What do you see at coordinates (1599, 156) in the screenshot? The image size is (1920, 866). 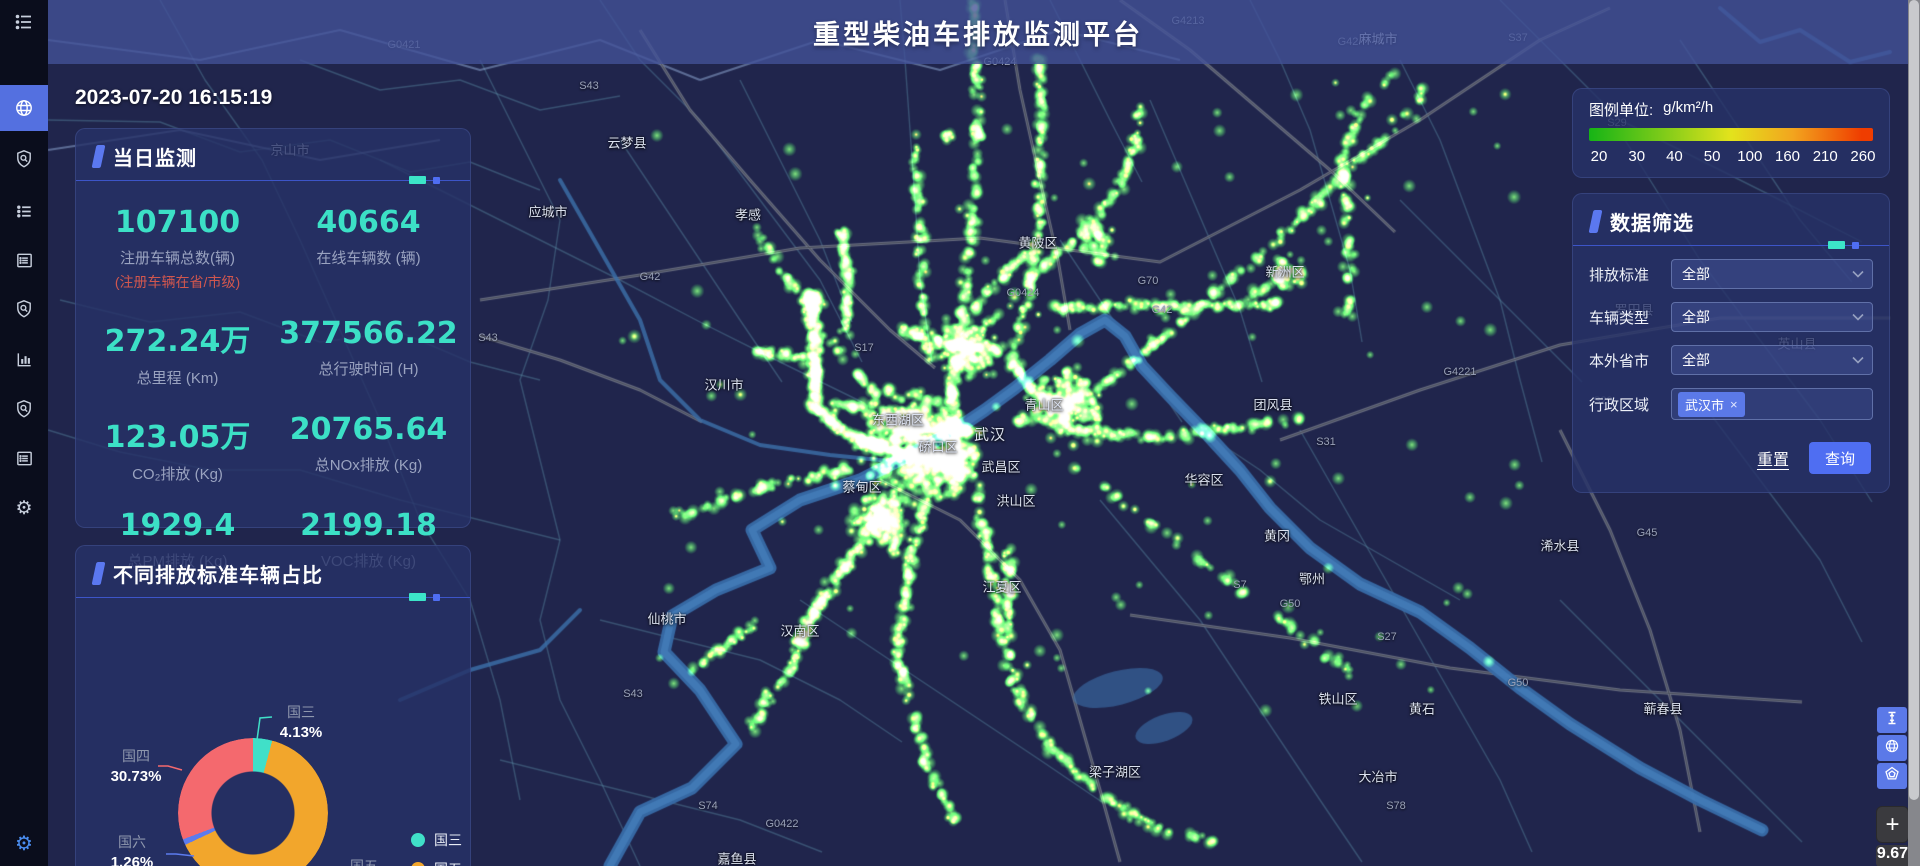 I see `legend-tick: 20` at bounding box center [1599, 156].